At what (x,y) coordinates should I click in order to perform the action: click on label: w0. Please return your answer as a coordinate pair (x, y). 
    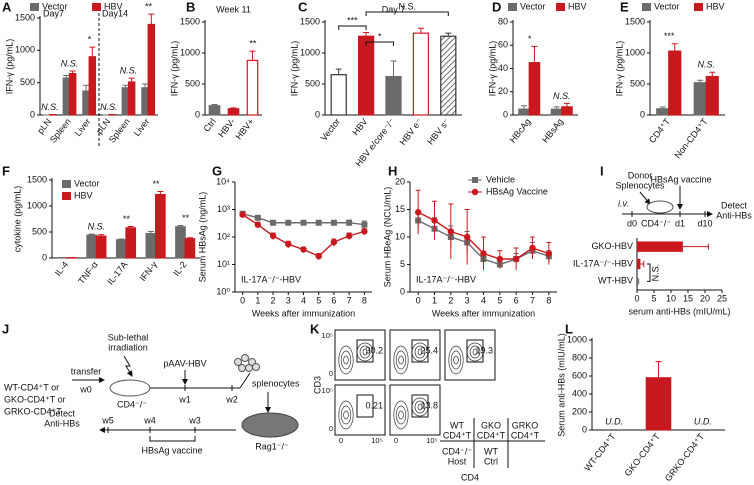
    Looking at the image, I should click on (85, 389).